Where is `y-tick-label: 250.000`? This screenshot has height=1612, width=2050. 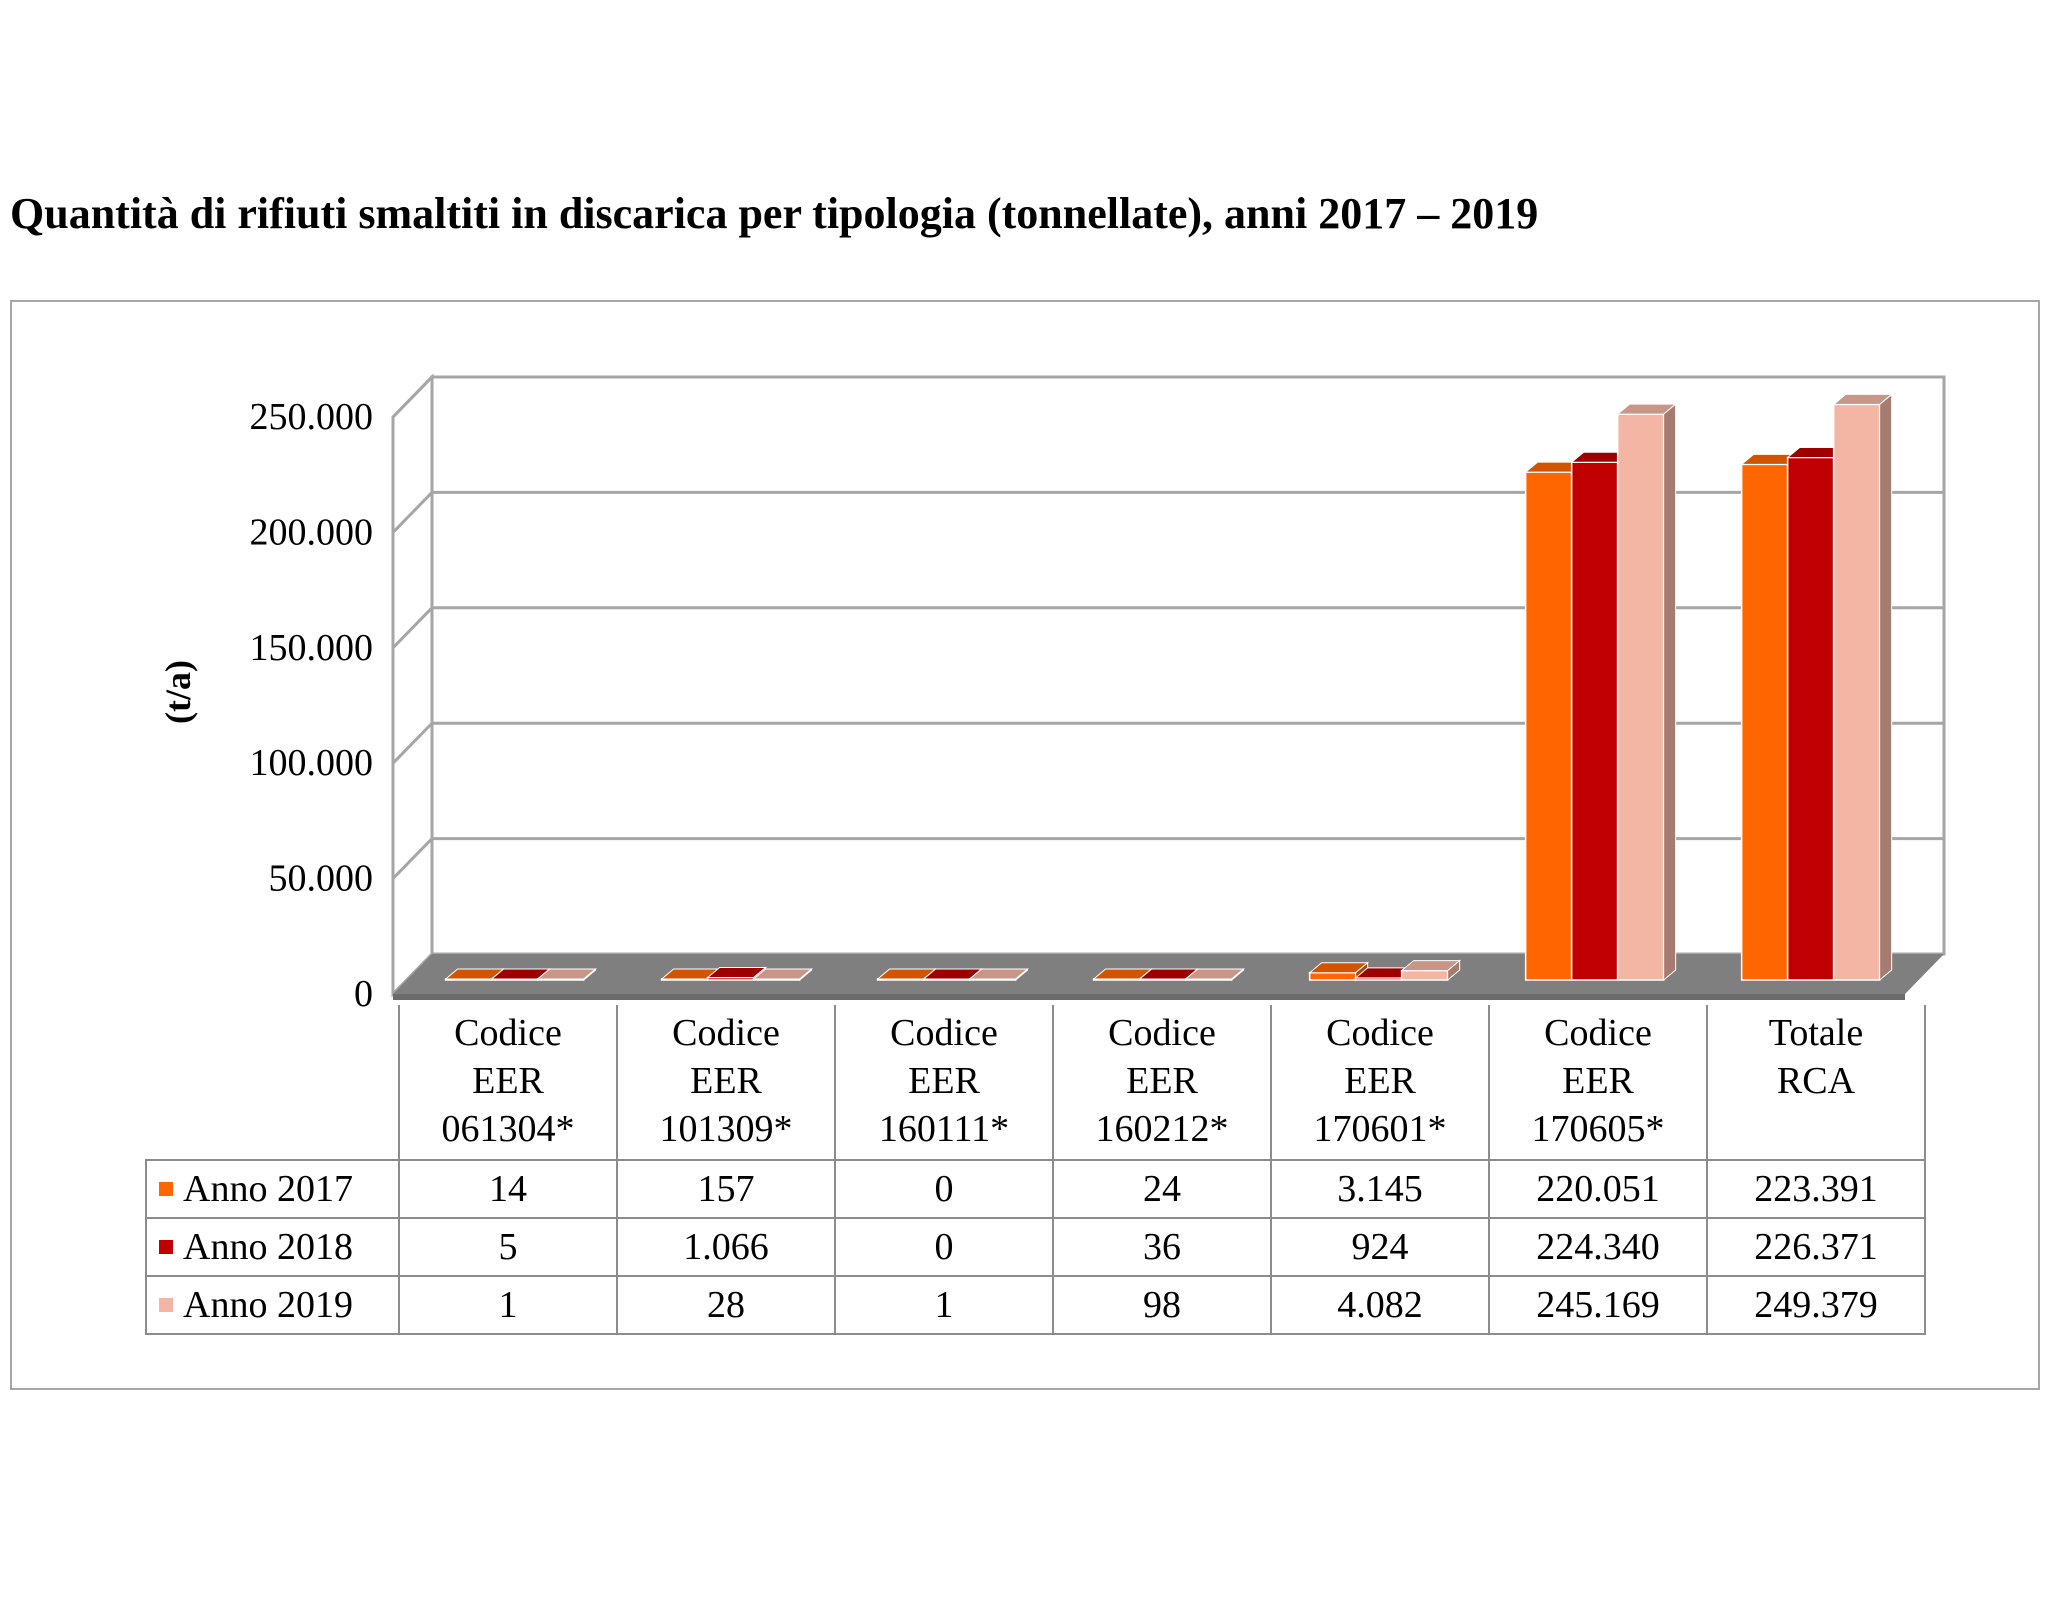
y-tick-label: 250.000 is located at coordinates (312, 417).